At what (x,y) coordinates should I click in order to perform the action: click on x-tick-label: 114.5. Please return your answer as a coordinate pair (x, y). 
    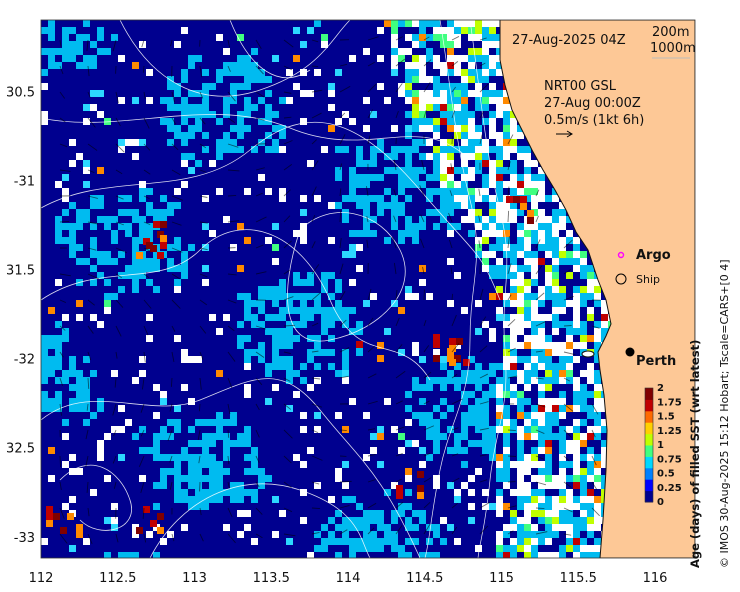
    Looking at the image, I should click on (424, 578).